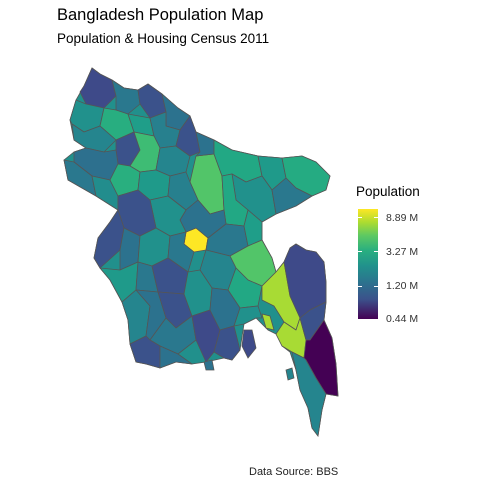  What do you see at coordinates (294, 472) in the screenshot?
I see `data-source-caption: Data Source: BBS` at bounding box center [294, 472].